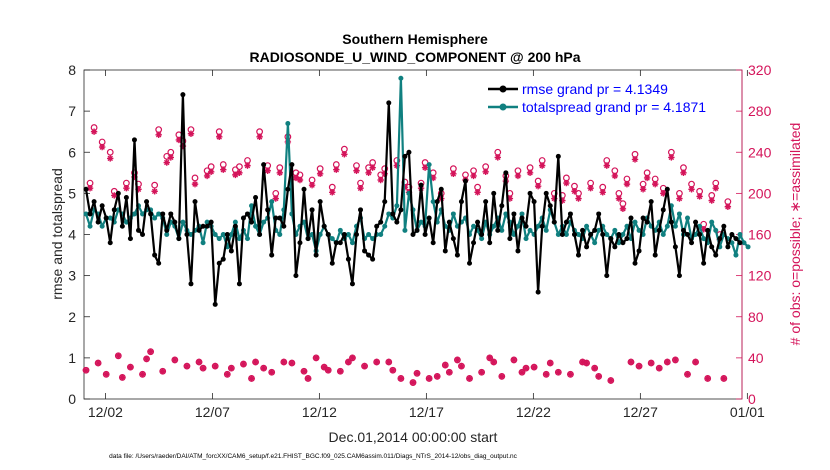 The image size is (830, 470). What do you see at coordinates (533, 412) in the screenshot?
I see `x-tick-label: 12/22` at bounding box center [533, 412].